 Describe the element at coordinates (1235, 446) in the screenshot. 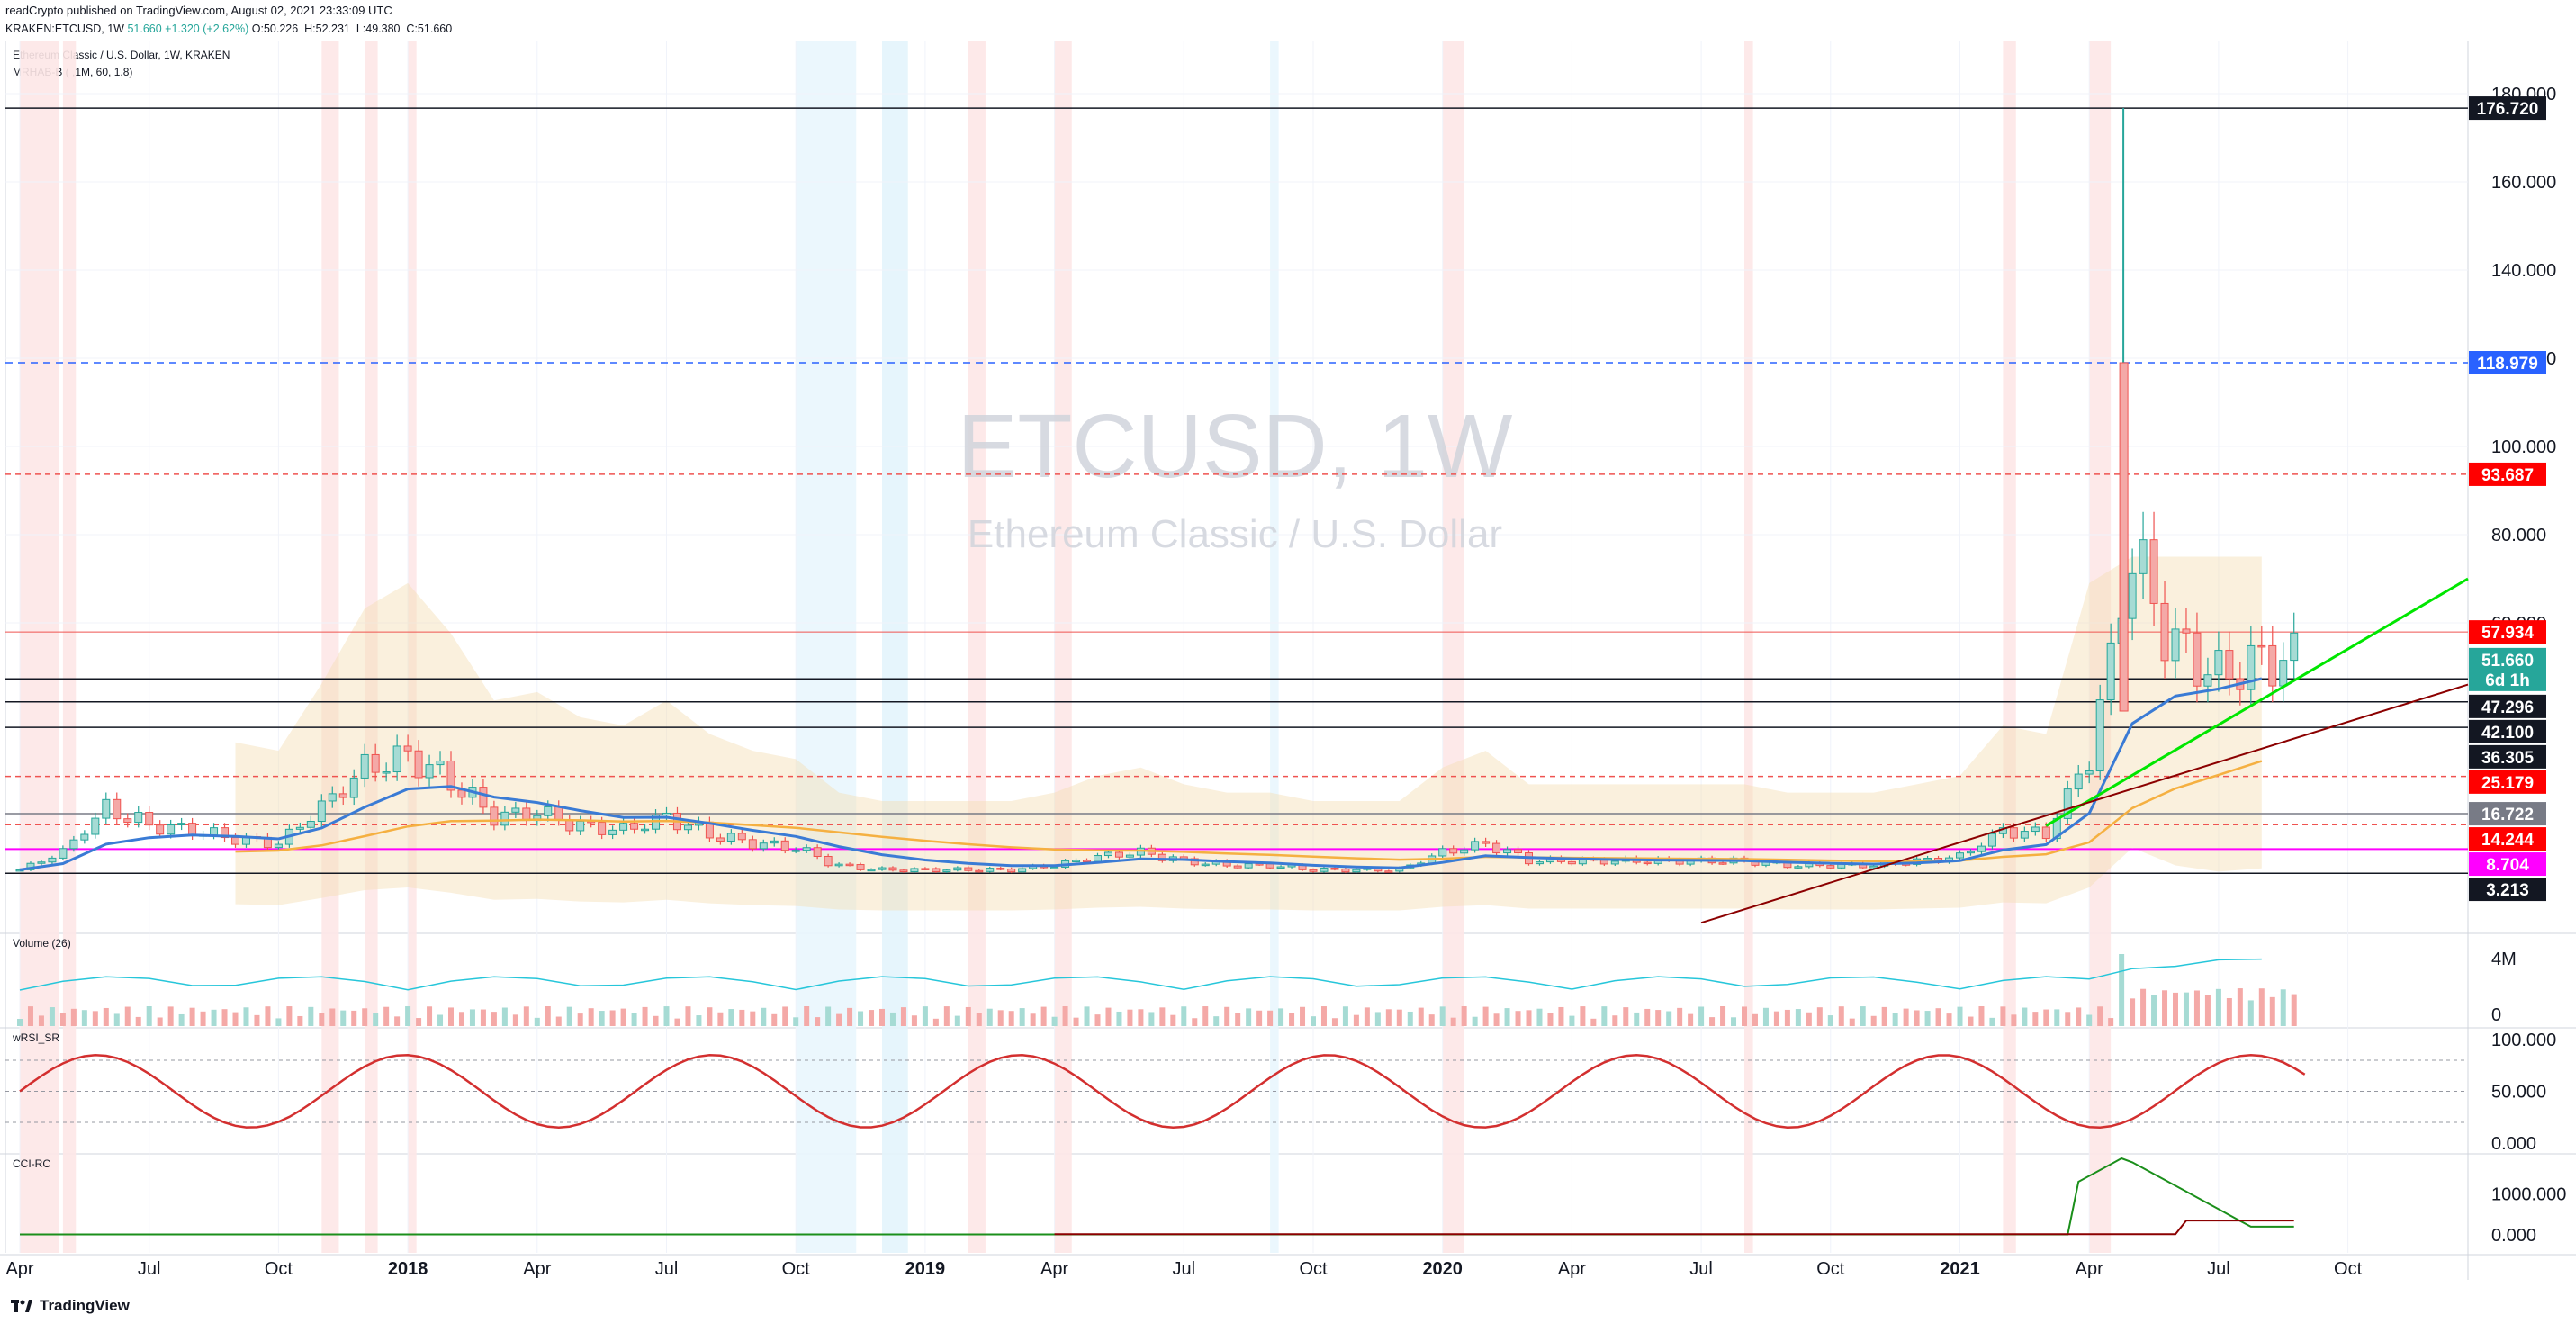

I see `watermark-symbol: ETCUSD, 1W` at that location.